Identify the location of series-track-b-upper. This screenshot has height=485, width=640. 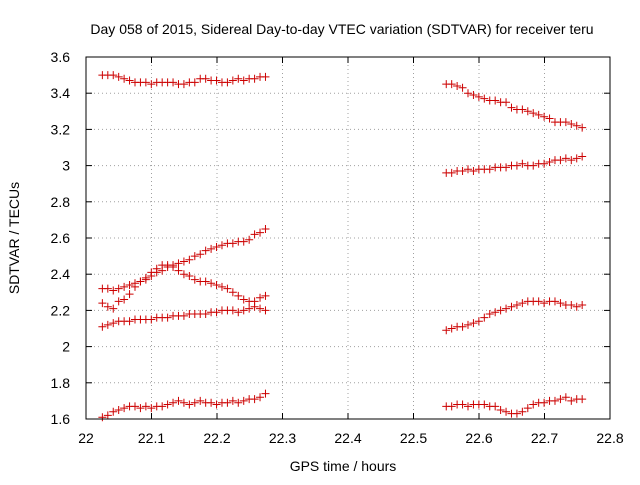
(514, 164).